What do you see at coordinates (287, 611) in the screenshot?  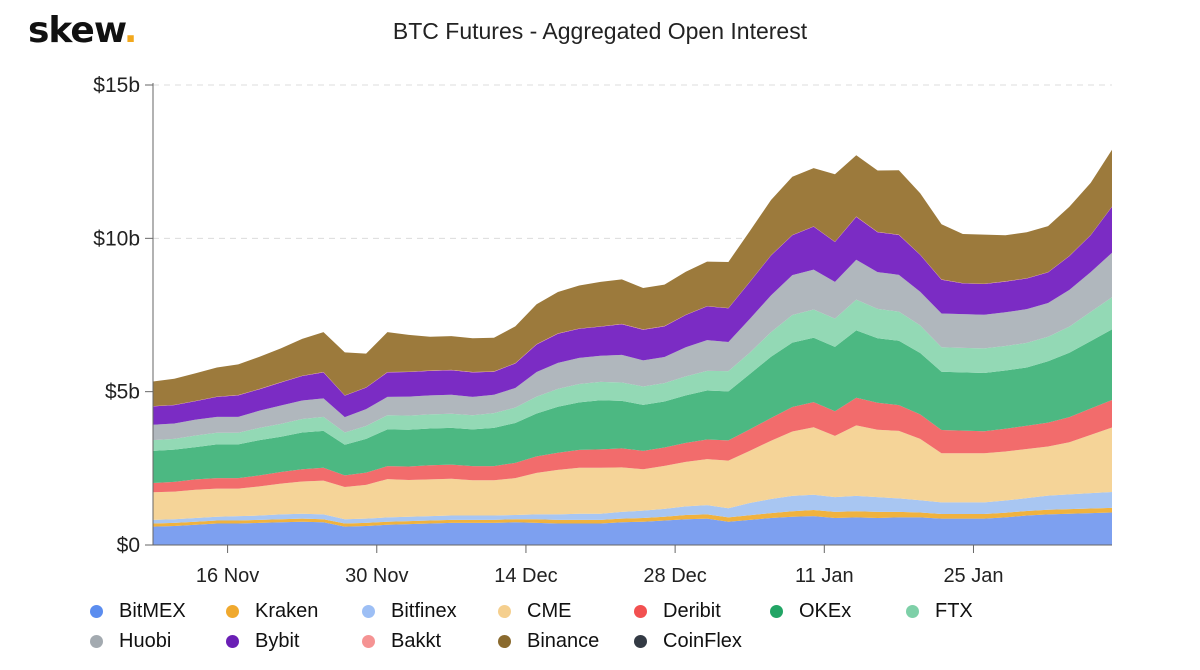 I see `legend-label: Kraken` at bounding box center [287, 611].